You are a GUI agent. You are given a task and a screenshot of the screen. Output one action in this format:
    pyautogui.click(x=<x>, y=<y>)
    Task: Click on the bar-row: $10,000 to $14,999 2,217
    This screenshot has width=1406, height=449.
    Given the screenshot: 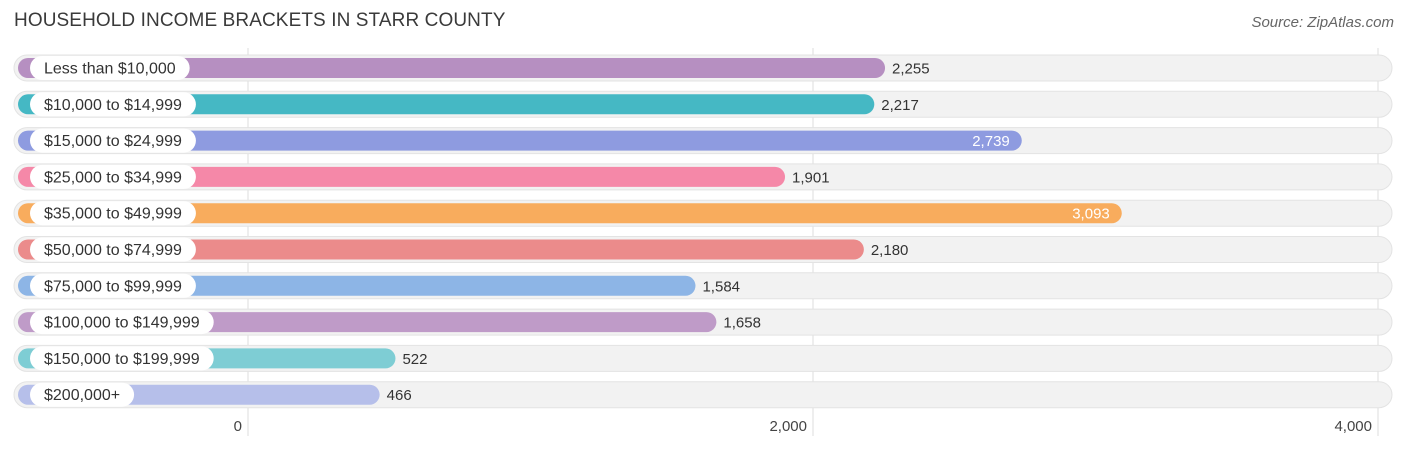 What is the action you would take?
    pyautogui.click(x=703, y=104)
    